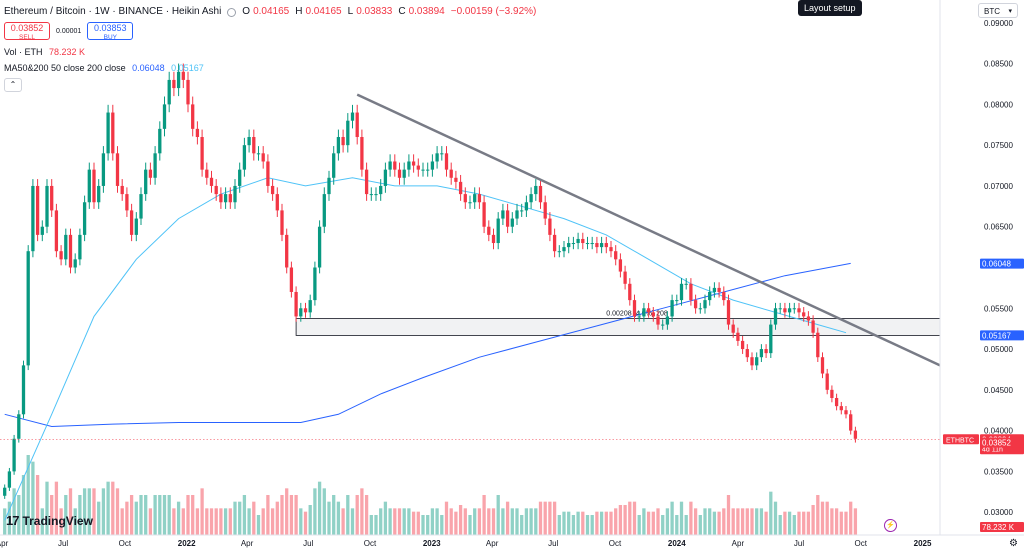 The image size is (1024, 550). I want to click on symbol-tag: ETHBTC, so click(960, 440).